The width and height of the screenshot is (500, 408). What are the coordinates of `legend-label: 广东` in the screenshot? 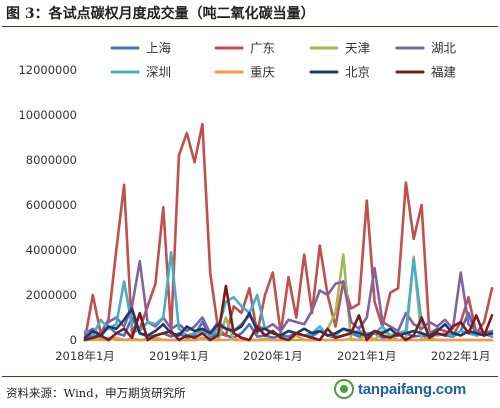 It's located at (262, 48).